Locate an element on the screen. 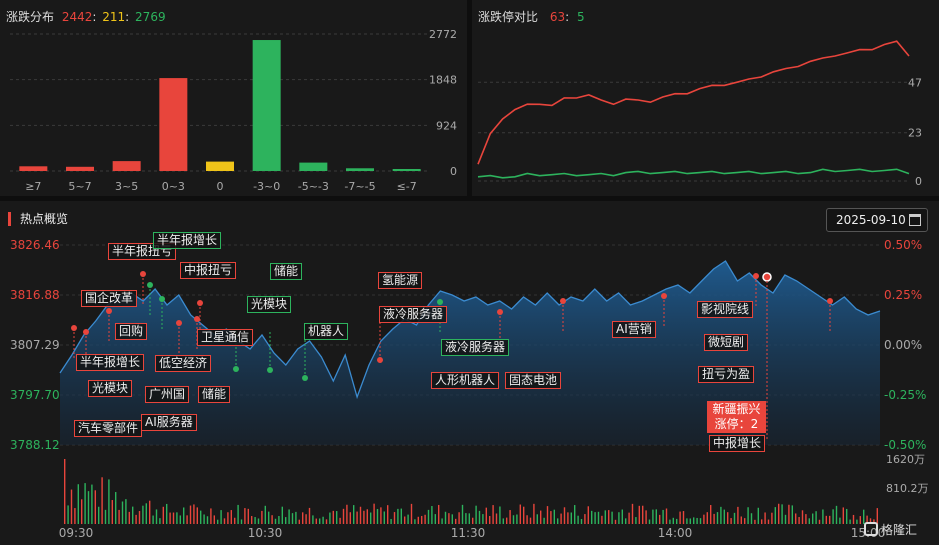  date-picker: 2025-09-10 is located at coordinates (877, 220).